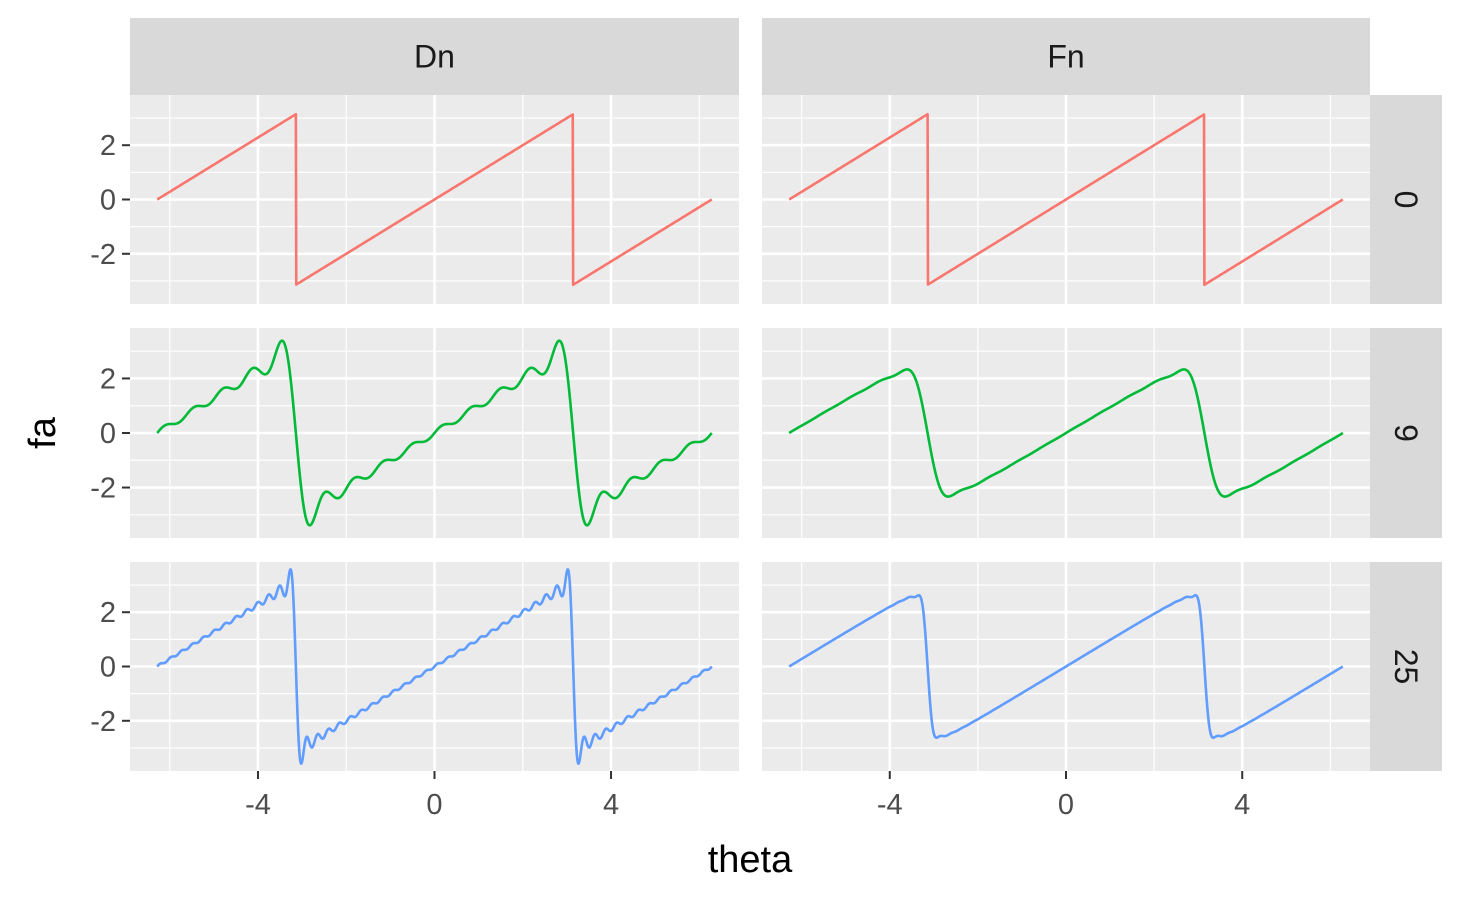 Image resolution: width=1465 pixels, height=905 pixels. I want to click on strip-label: 25, so click(1406, 667).